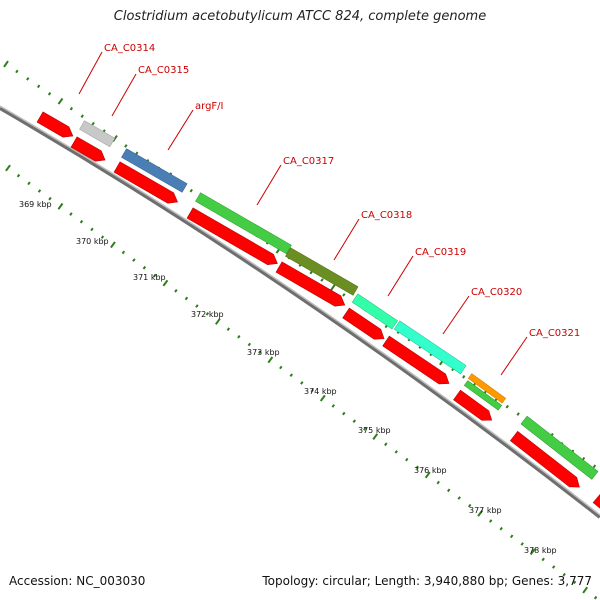  What do you see at coordinates (124, 95) in the screenshot?
I see `leader-ca-c0315` at bounding box center [124, 95].